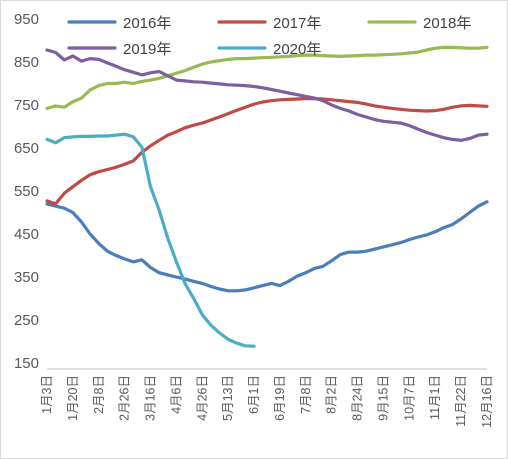 This screenshot has height=459, width=508. I want to click on y-tick-label: 650, so click(26, 148).